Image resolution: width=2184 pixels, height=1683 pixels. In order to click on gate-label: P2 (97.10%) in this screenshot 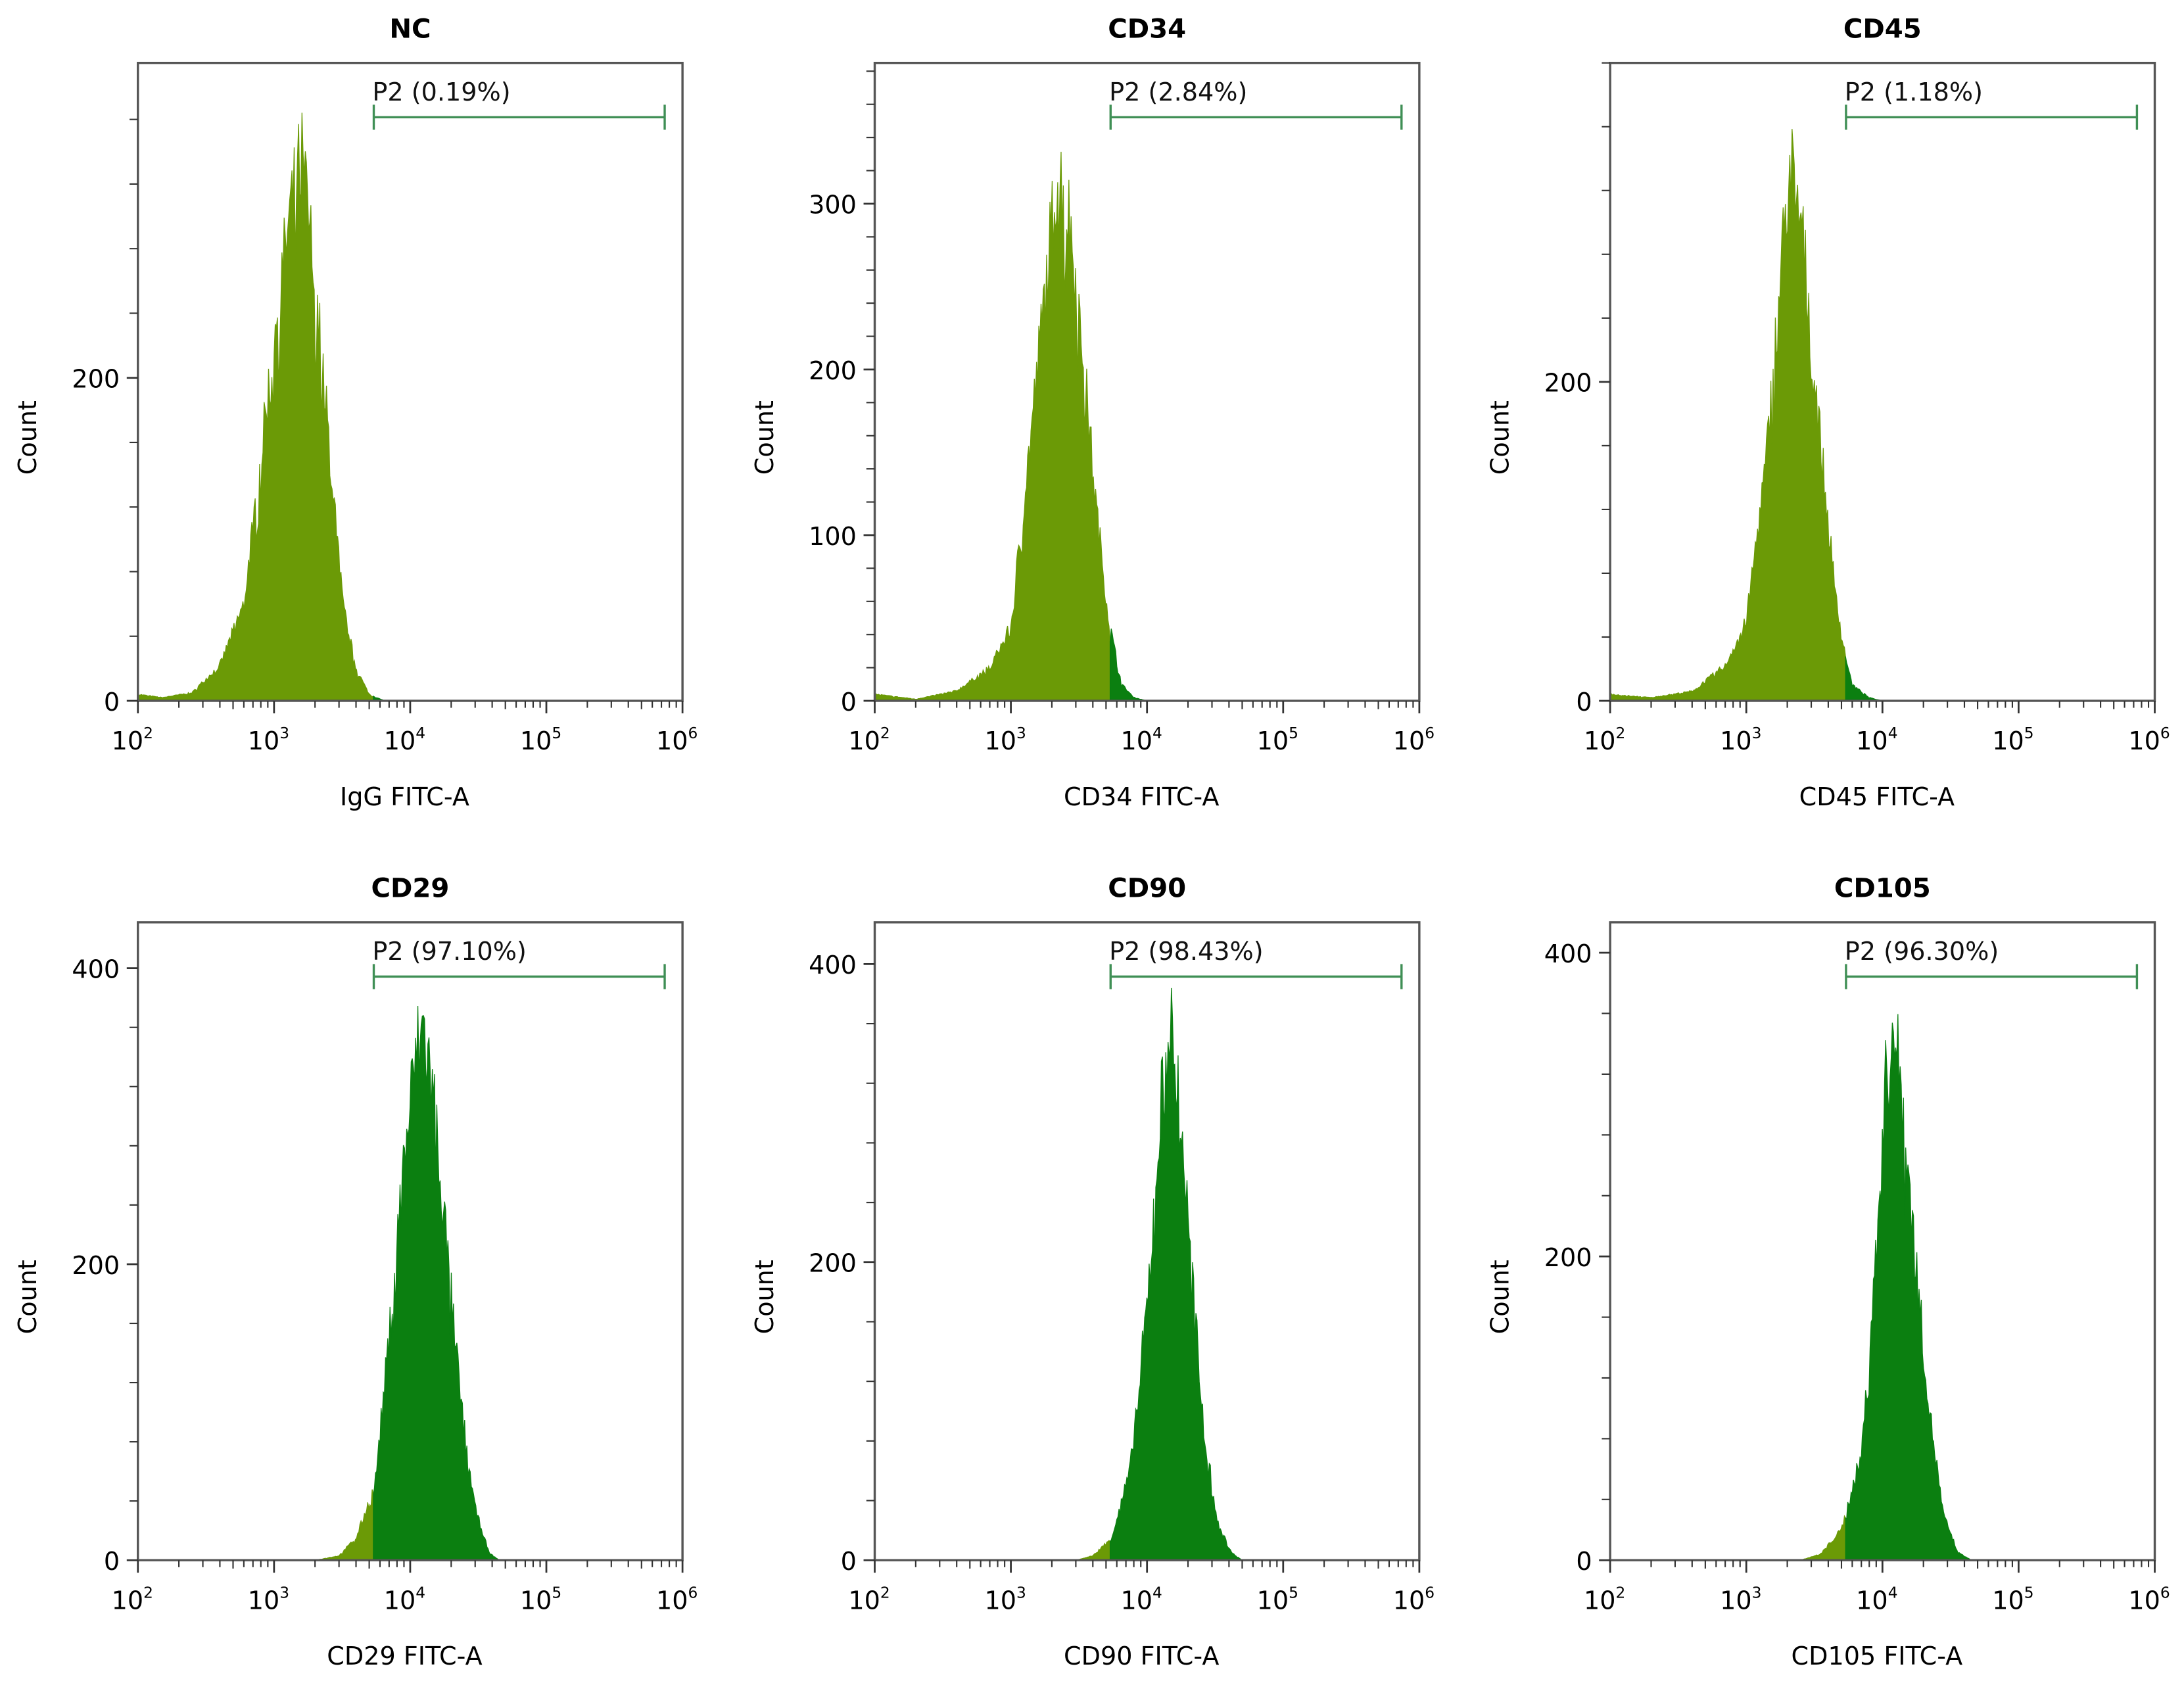, I will do `click(449, 952)`.